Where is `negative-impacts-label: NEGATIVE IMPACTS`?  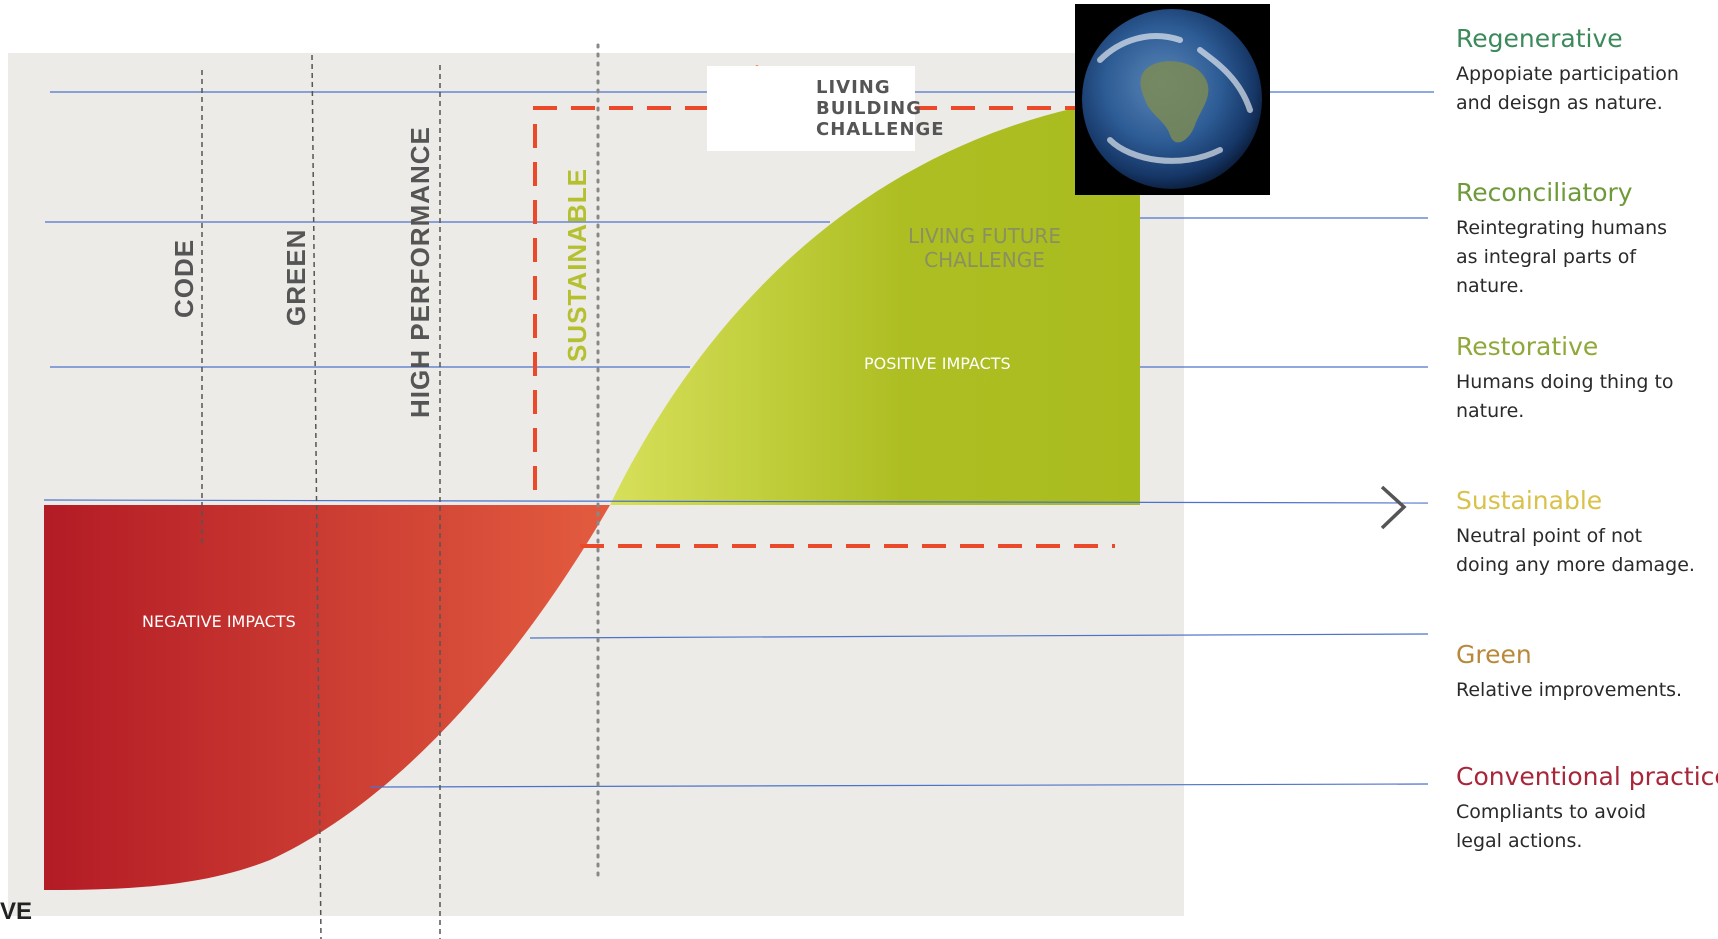 negative-impacts-label: NEGATIVE IMPACTS is located at coordinates (219, 621).